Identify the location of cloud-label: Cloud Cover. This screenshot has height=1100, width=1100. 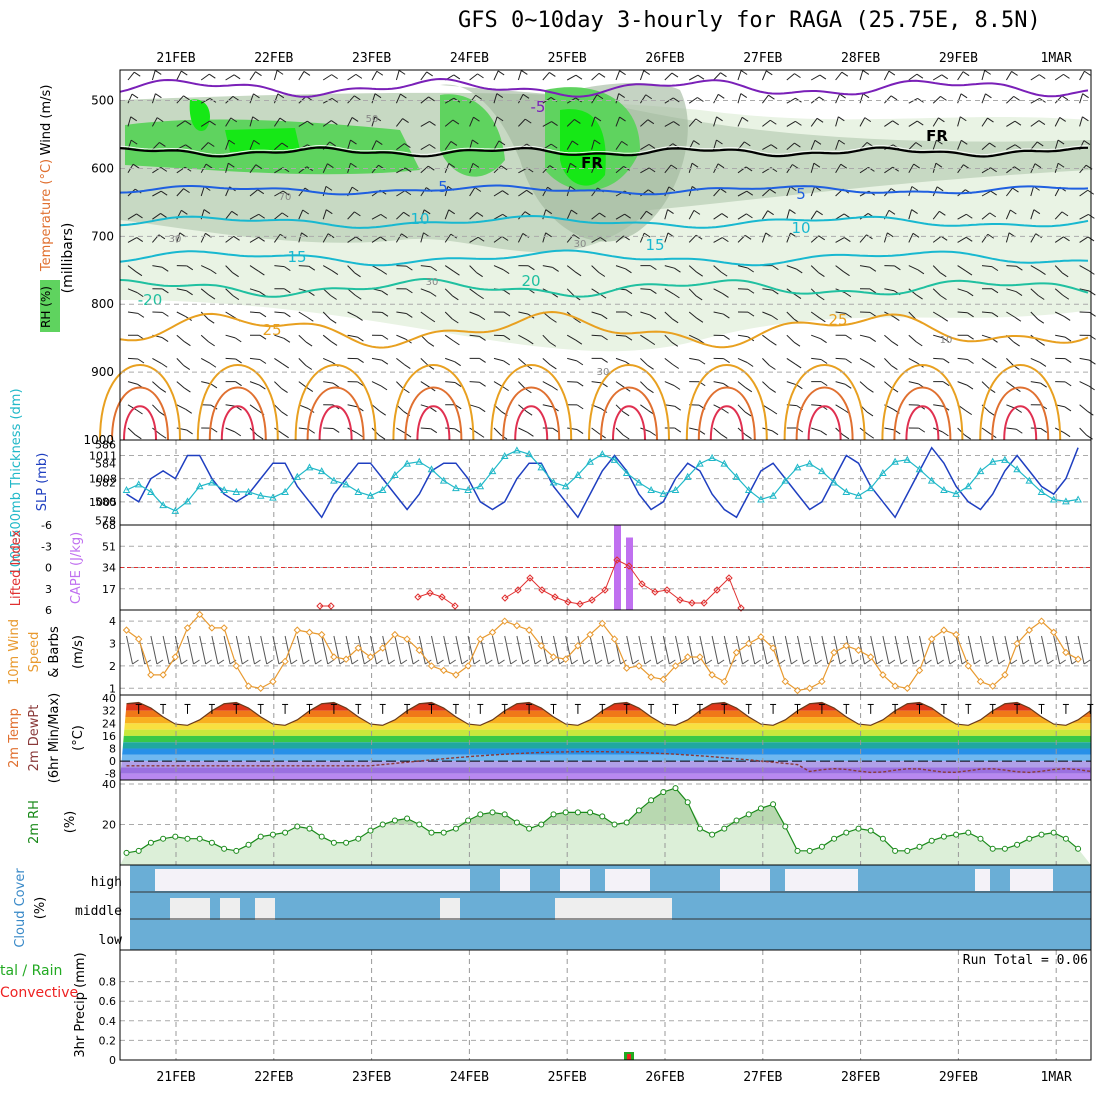
(20, 908).